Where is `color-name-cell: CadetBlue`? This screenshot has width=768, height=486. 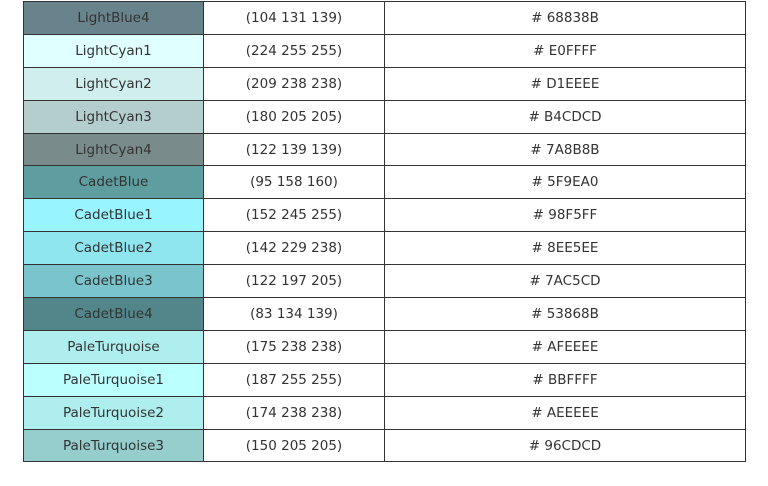
color-name-cell: CadetBlue is located at coordinates (113, 182).